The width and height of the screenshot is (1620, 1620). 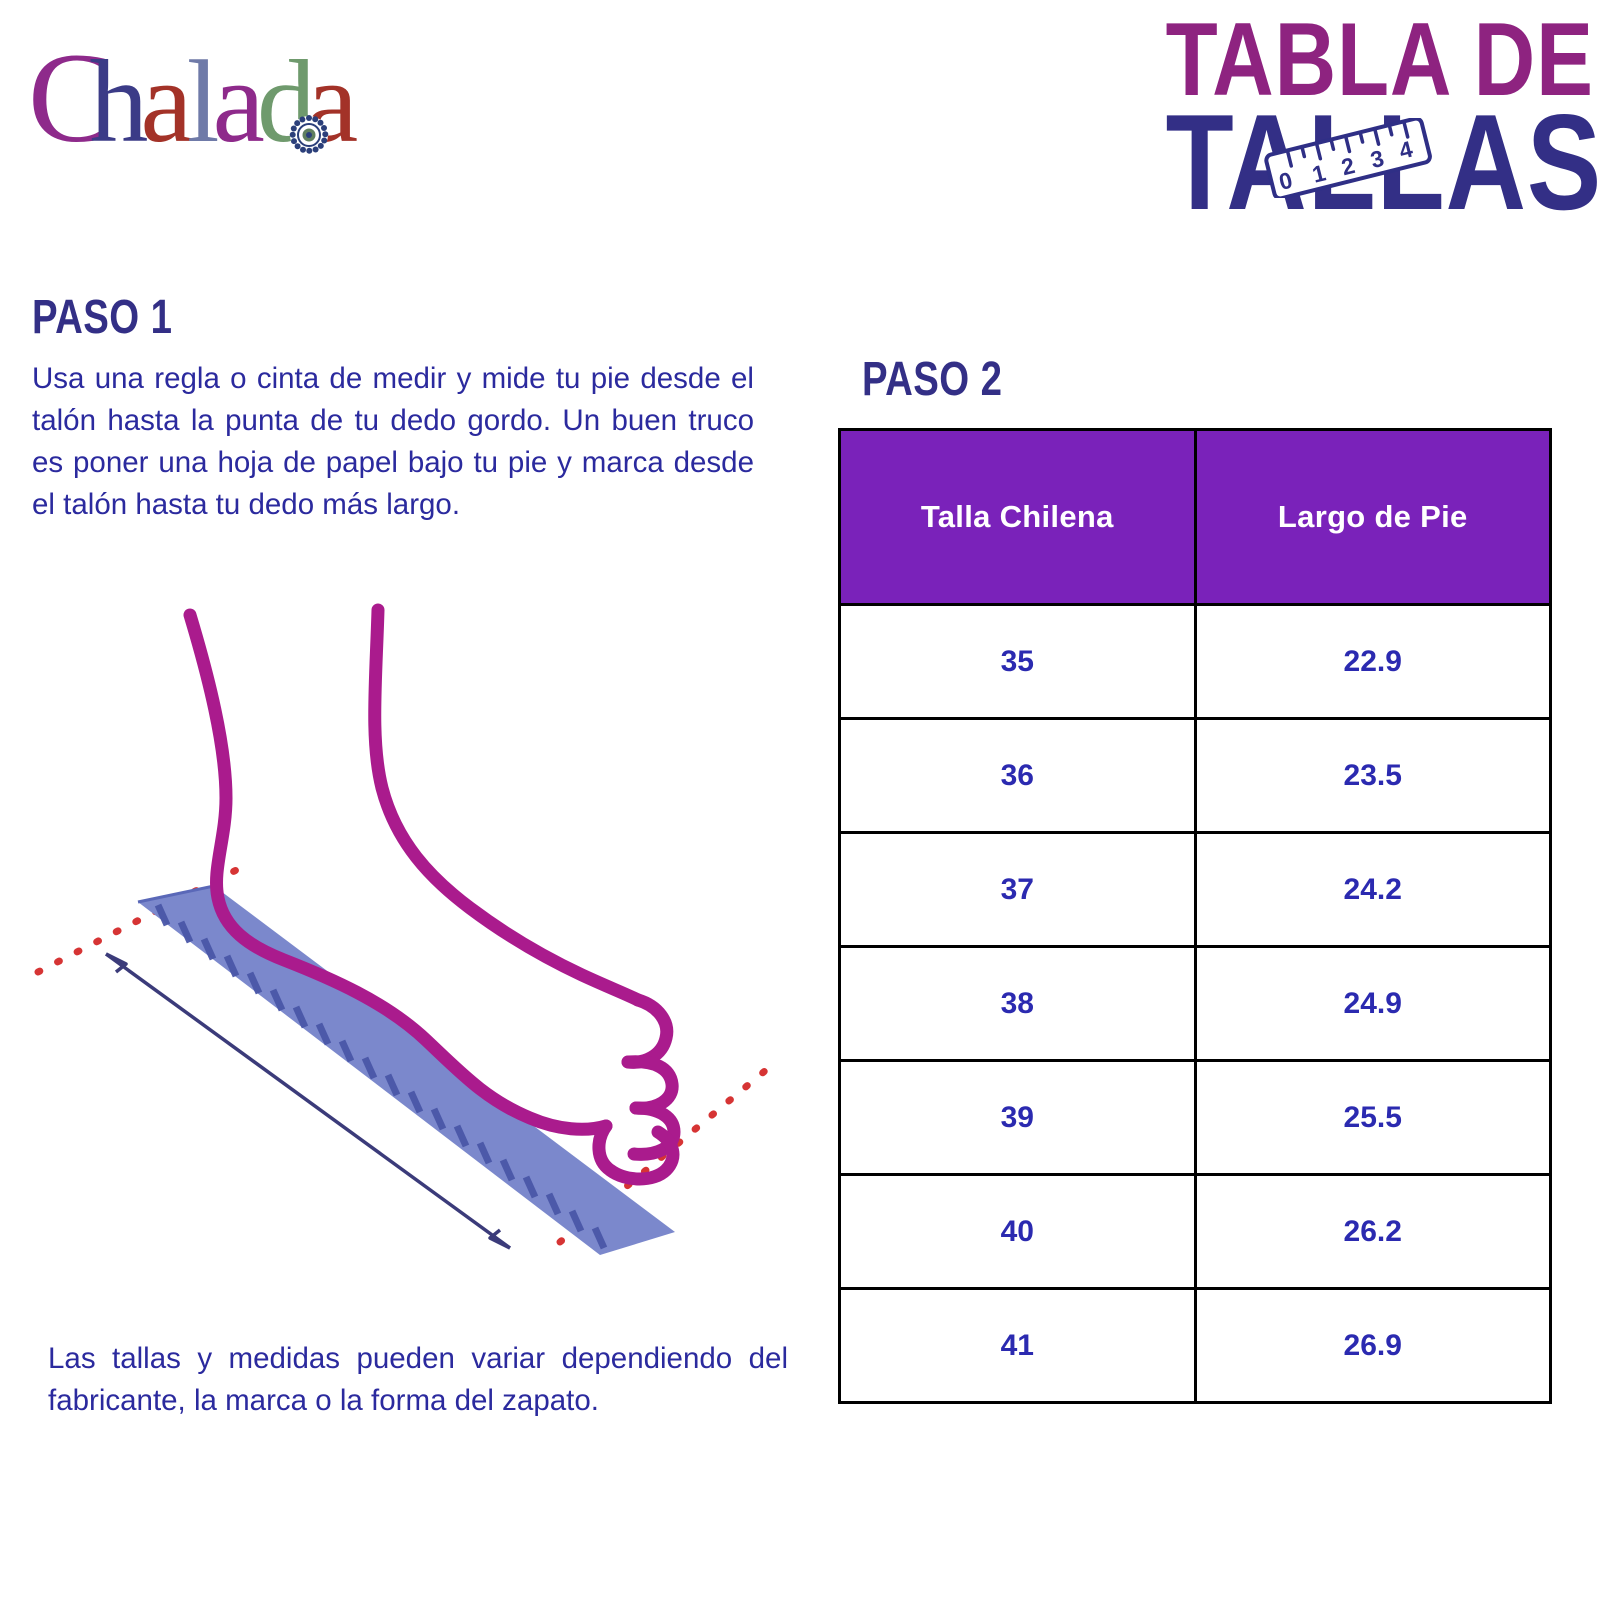 I want to click on logo-letter-d: d, so click(x=286, y=101).